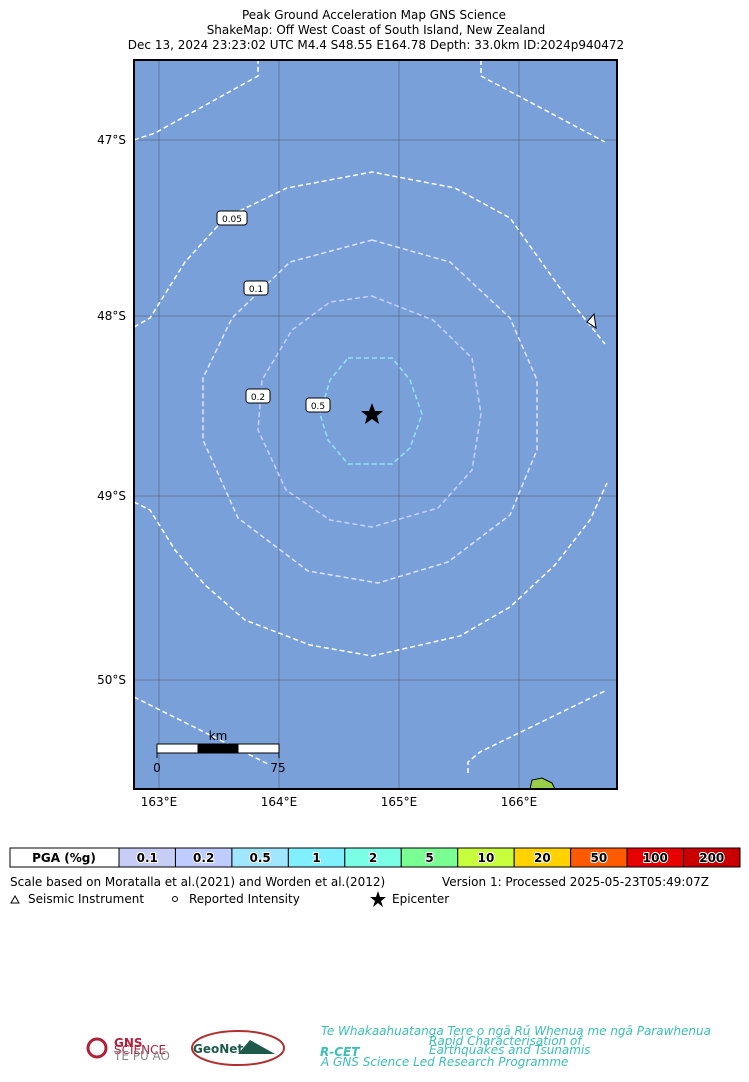  What do you see at coordinates (111, 316) in the screenshot?
I see `lat-label: 48°S` at bounding box center [111, 316].